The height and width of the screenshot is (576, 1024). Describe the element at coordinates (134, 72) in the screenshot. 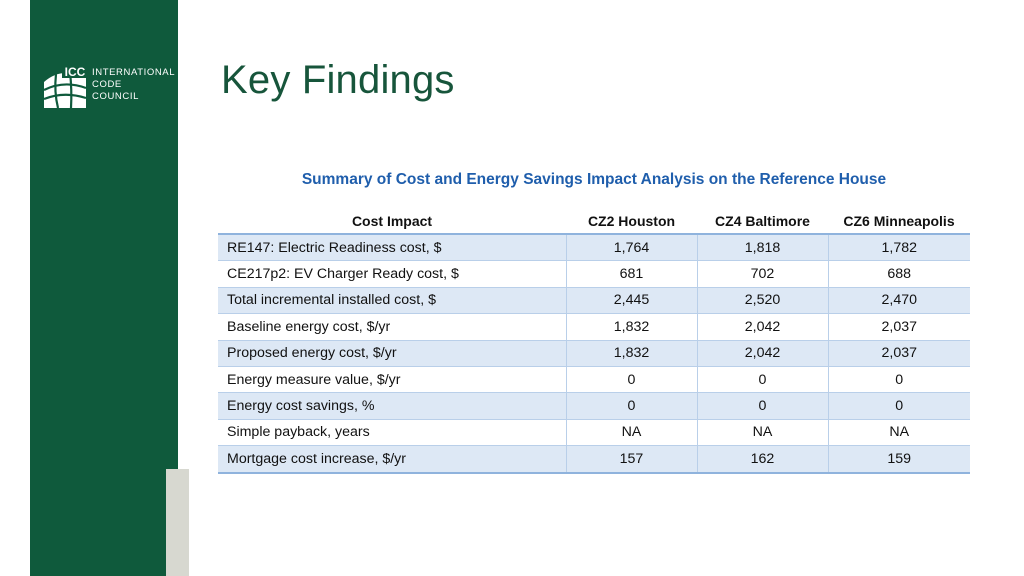

I see `logo-line-1: INTERNATIONAL` at that location.